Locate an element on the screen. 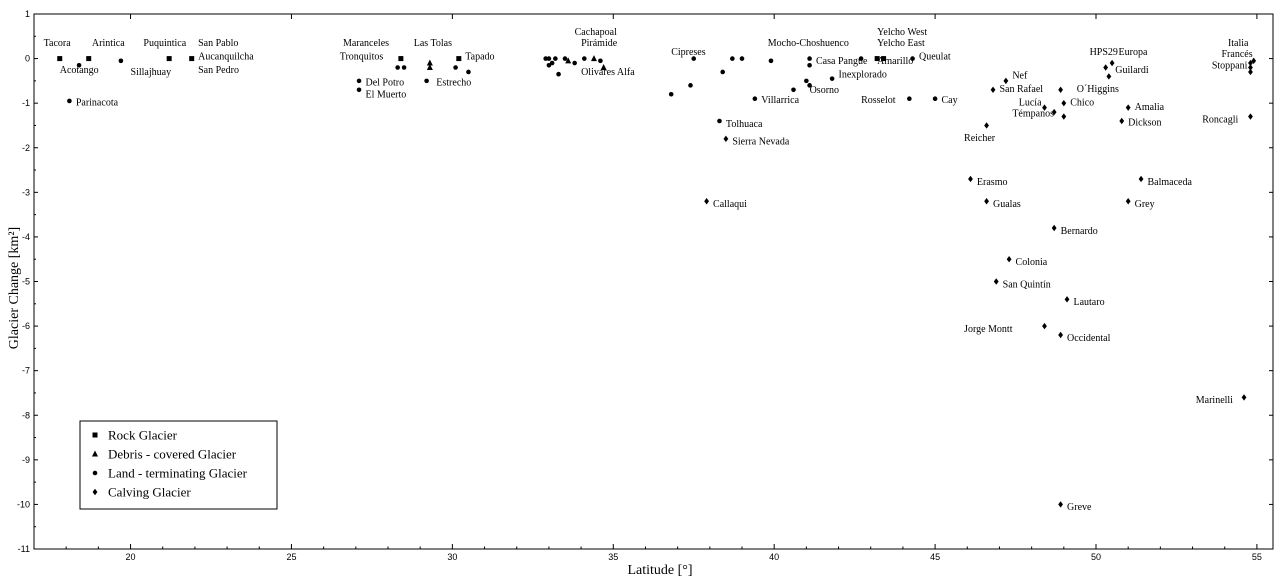  glacier-label: Yelcho West is located at coordinates (902, 32).